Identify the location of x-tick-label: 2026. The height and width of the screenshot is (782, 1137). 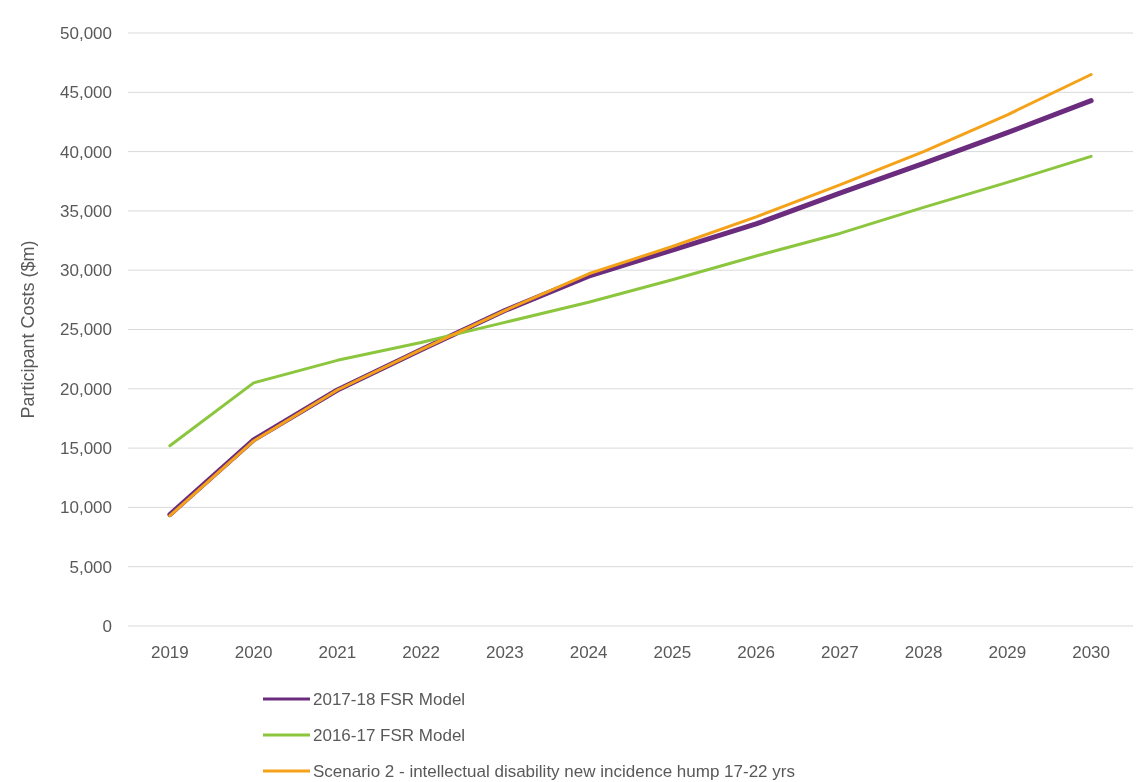
(756, 652).